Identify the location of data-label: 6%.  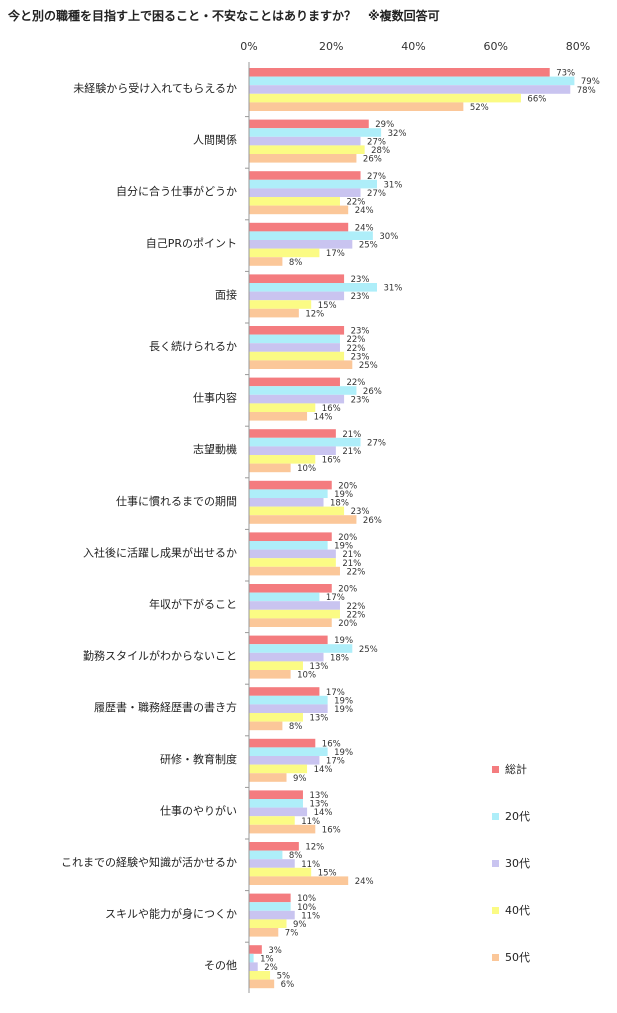
(288, 985).